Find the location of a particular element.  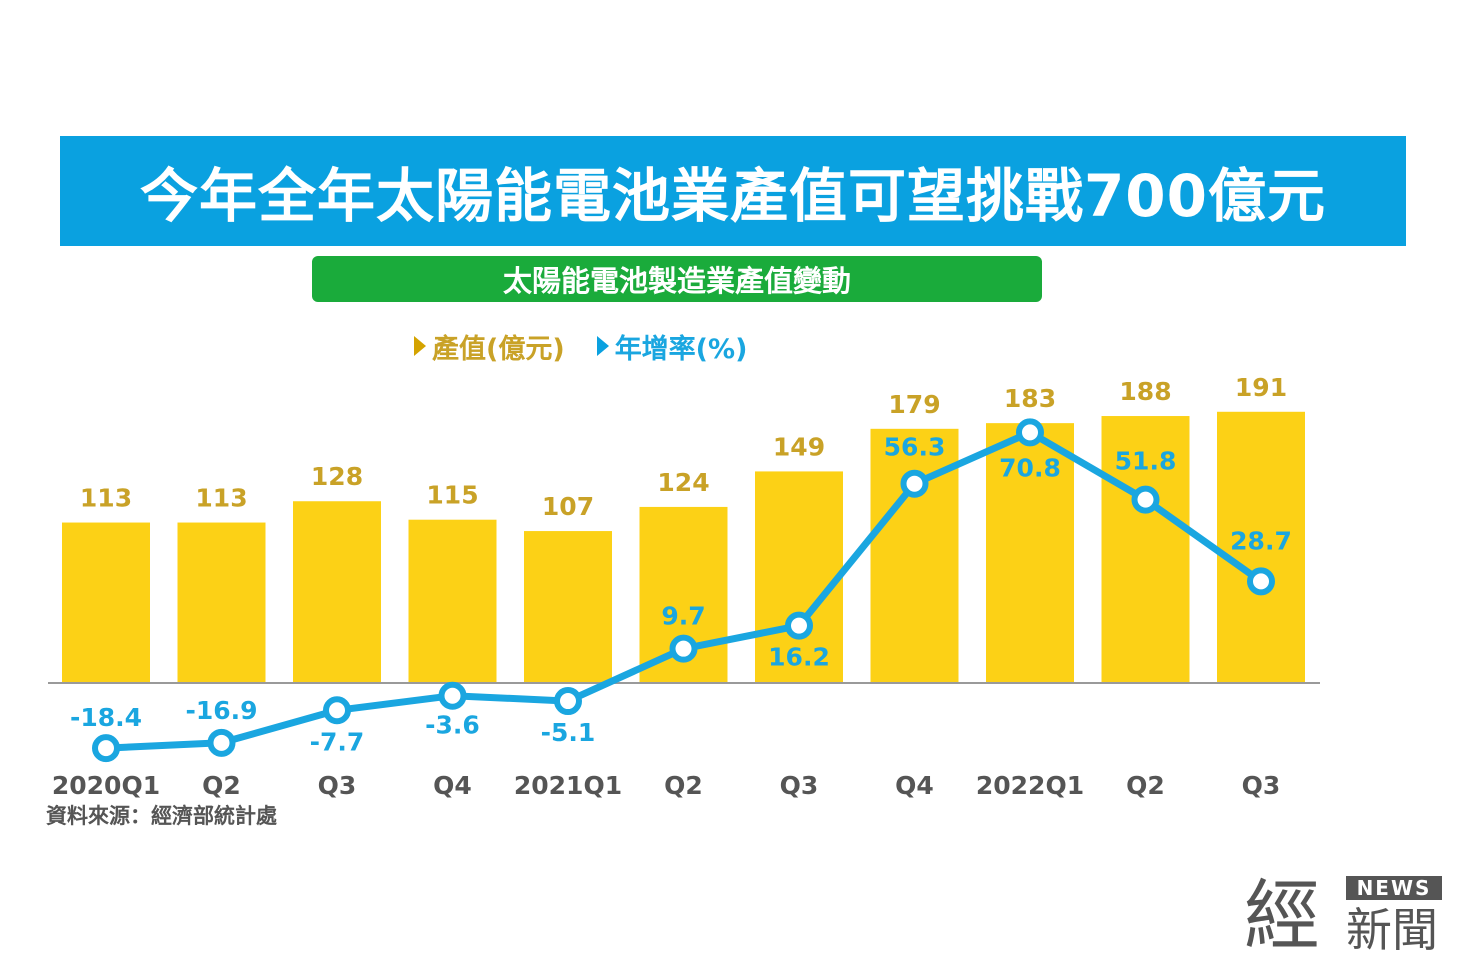

bar-value-label: 128 is located at coordinates (337, 476).